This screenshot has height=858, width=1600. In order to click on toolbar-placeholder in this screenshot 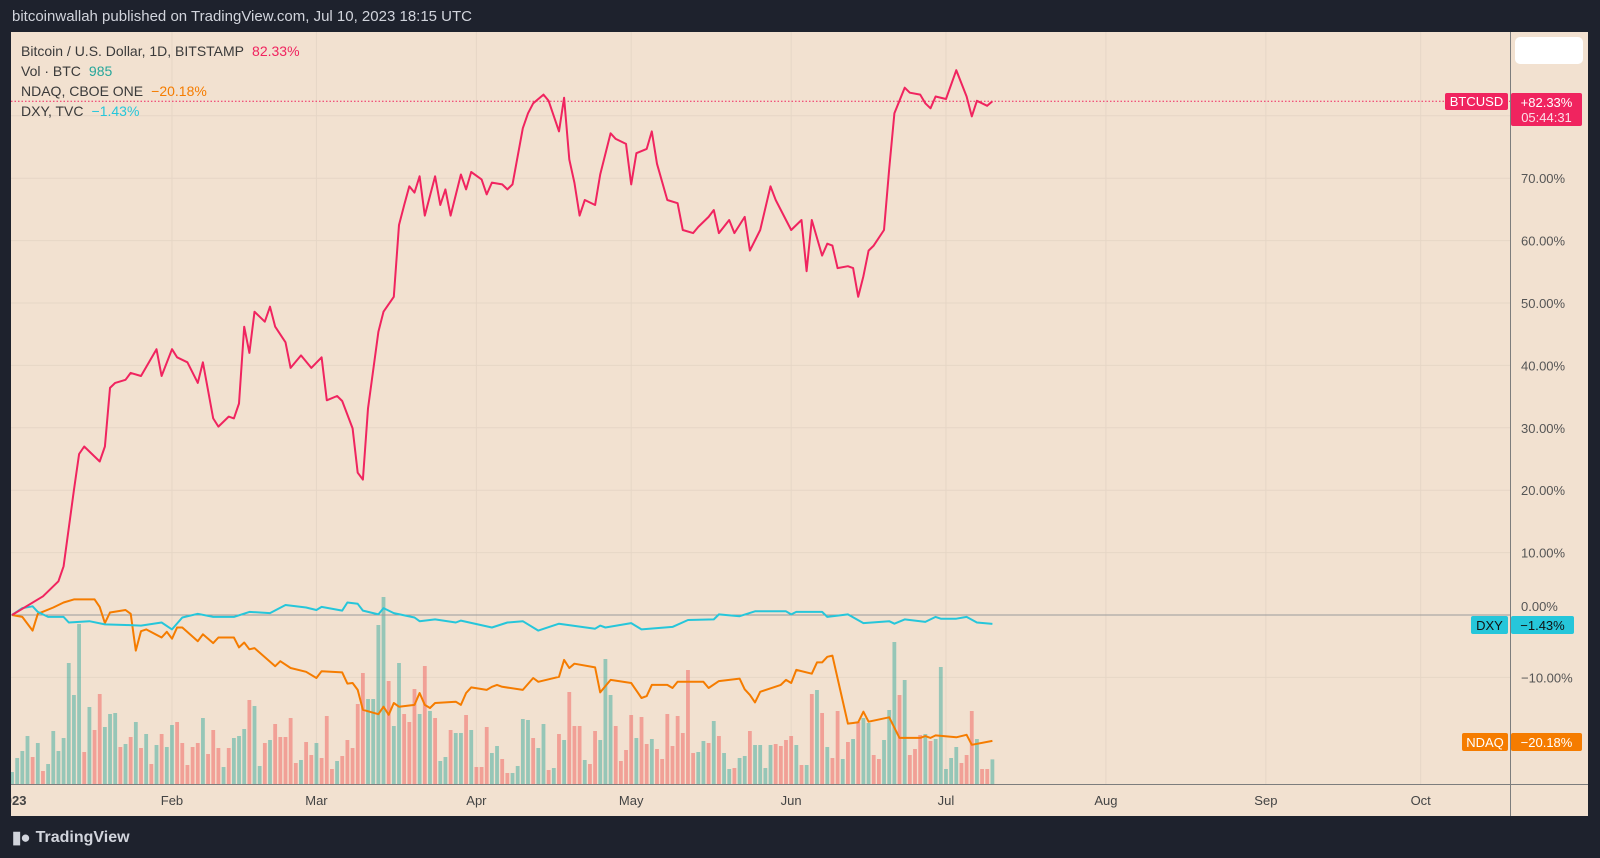, I will do `click(1549, 50)`.